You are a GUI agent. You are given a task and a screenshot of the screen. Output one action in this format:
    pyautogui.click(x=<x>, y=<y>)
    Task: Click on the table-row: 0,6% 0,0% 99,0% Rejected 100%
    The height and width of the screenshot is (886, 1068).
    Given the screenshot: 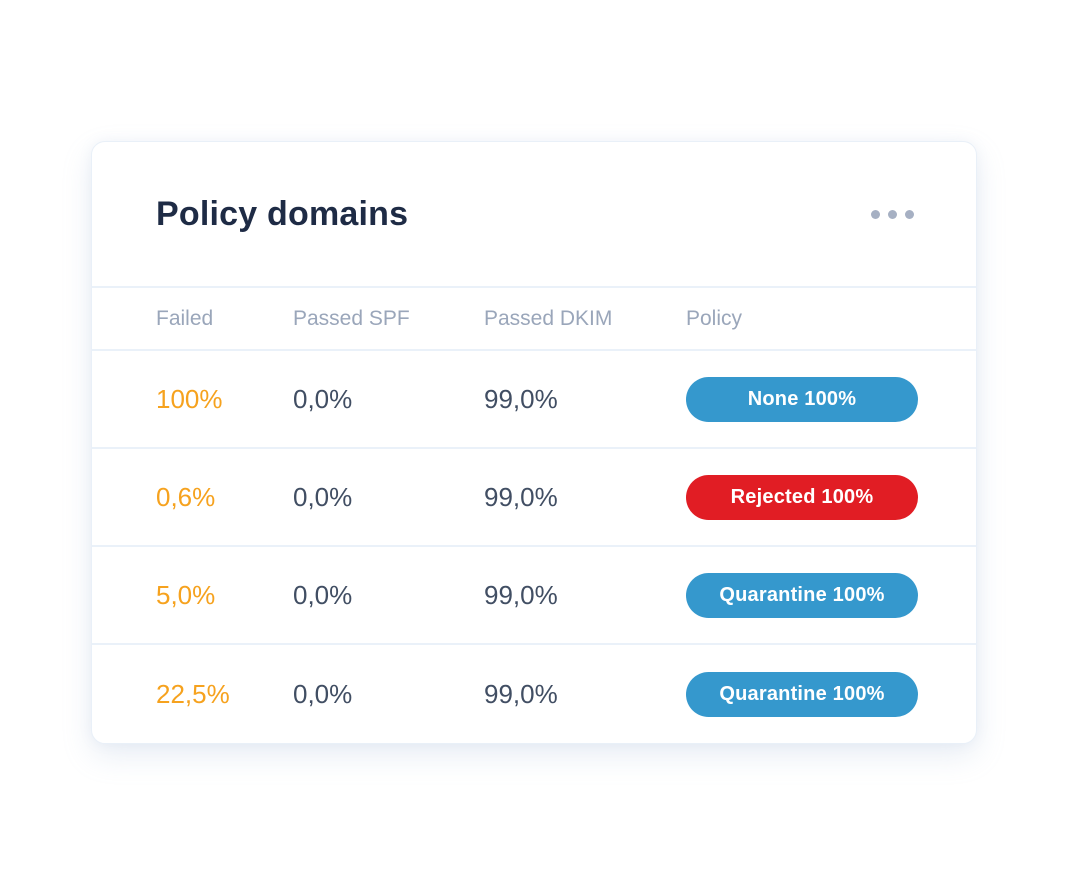 What is the action you would take?
    pyautogui.click(x=534, y=498)
    